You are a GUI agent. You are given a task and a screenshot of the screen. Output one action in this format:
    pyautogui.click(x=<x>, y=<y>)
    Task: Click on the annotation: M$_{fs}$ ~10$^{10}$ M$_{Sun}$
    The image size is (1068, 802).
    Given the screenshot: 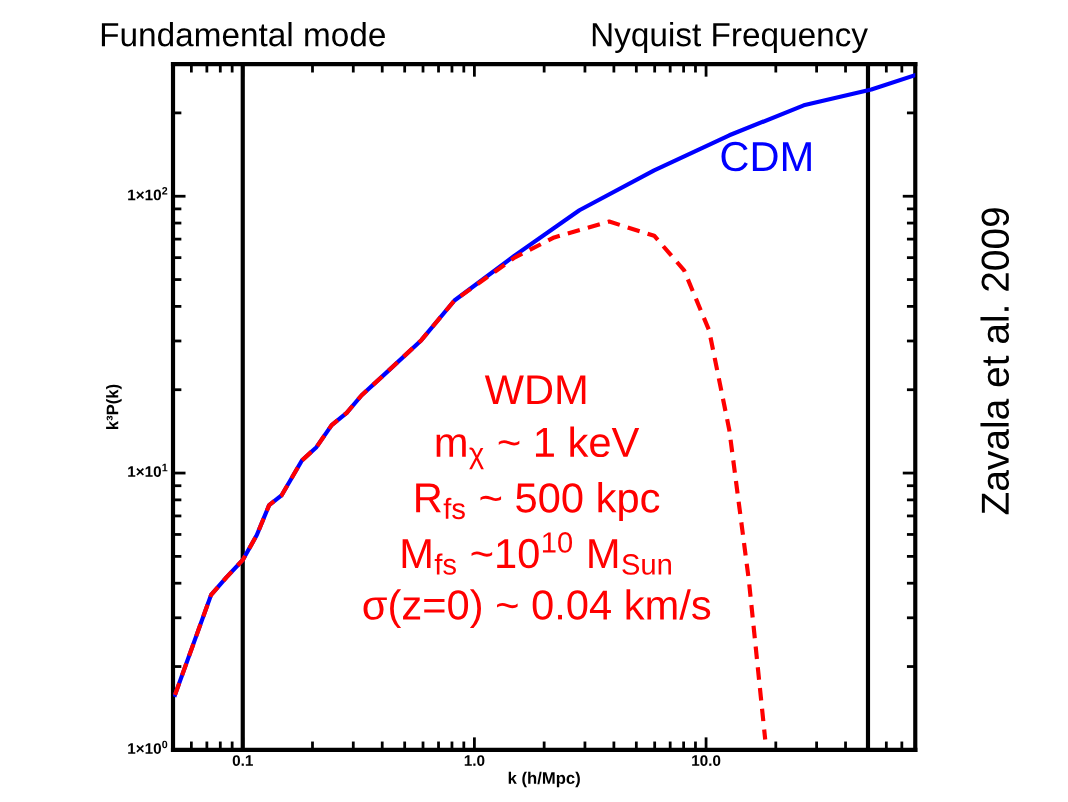 What is the action you would take?
    pyautogui.click(x=536, y=553)
    